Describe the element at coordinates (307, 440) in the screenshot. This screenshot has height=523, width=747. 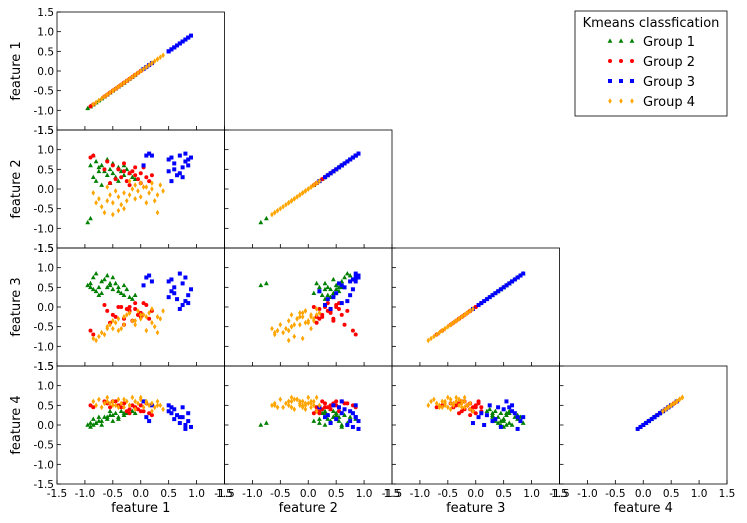
I see `panel-4-2: -1.5 -1.0 -0.5 0.0 0.5 1.0 1.5 feature 2` at that location.